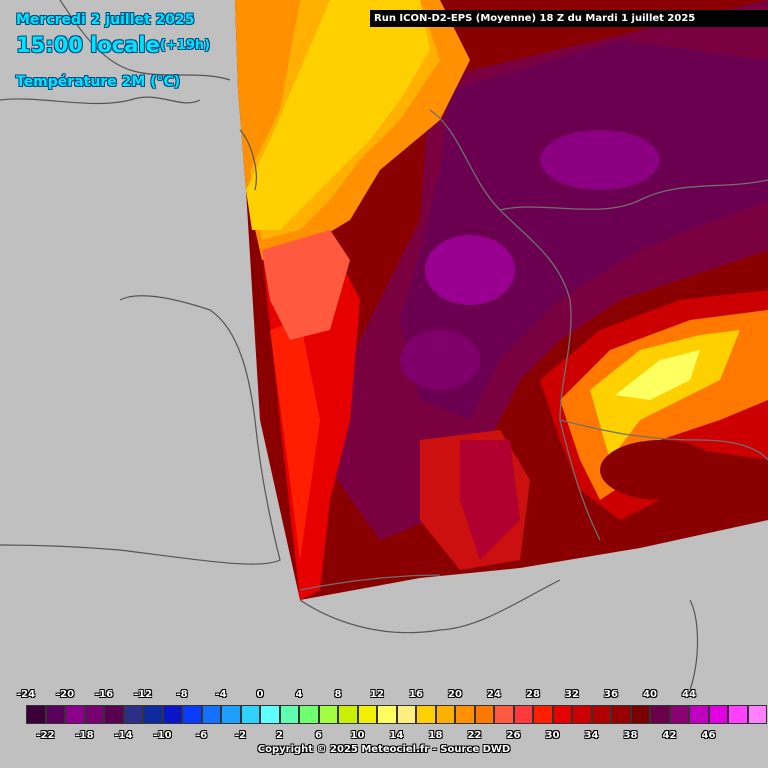 The width and height of the screenshot is (768, 768). What do you see at coordinates (143, 694) in the screenshot?
I see `legend-tick-label: -12` at bounding box center [143, 694].